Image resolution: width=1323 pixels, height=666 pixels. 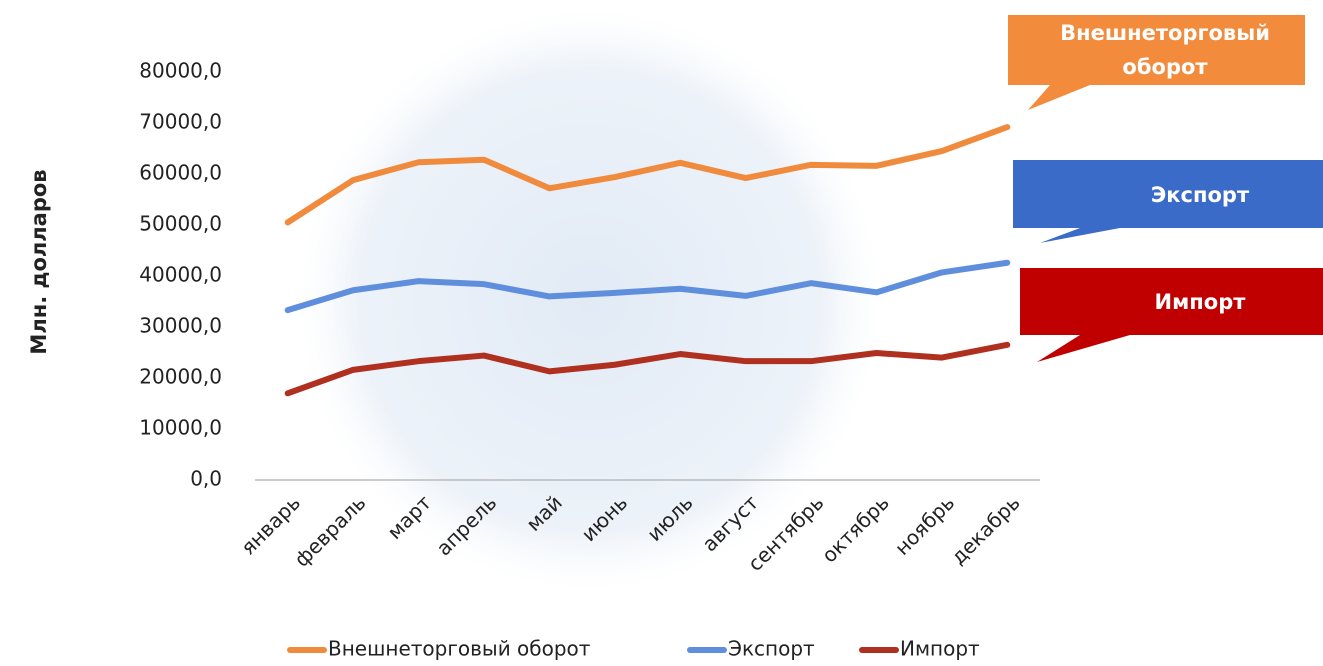 I want to click on y-tick-label: 30000,0, so click(x=180, y=326).